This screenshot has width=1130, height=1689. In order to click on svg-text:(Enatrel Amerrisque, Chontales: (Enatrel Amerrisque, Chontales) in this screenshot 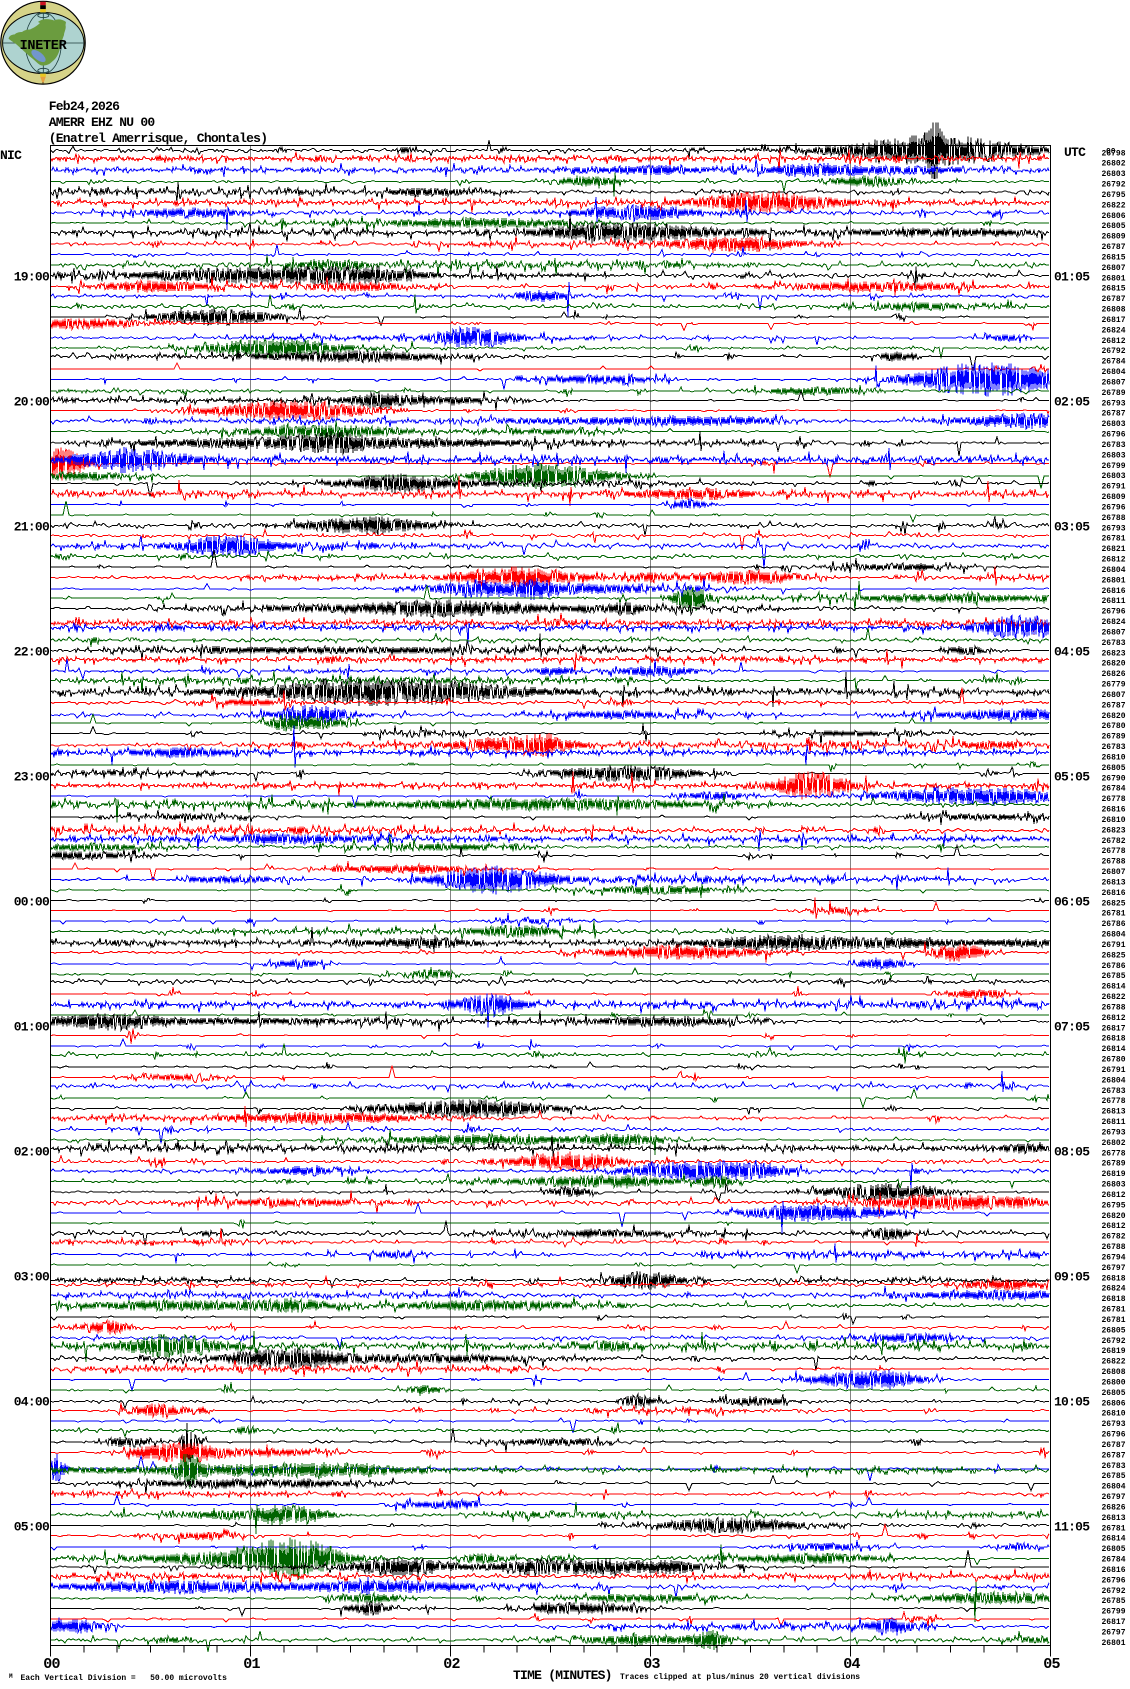, I will do `click(158, 138)`.